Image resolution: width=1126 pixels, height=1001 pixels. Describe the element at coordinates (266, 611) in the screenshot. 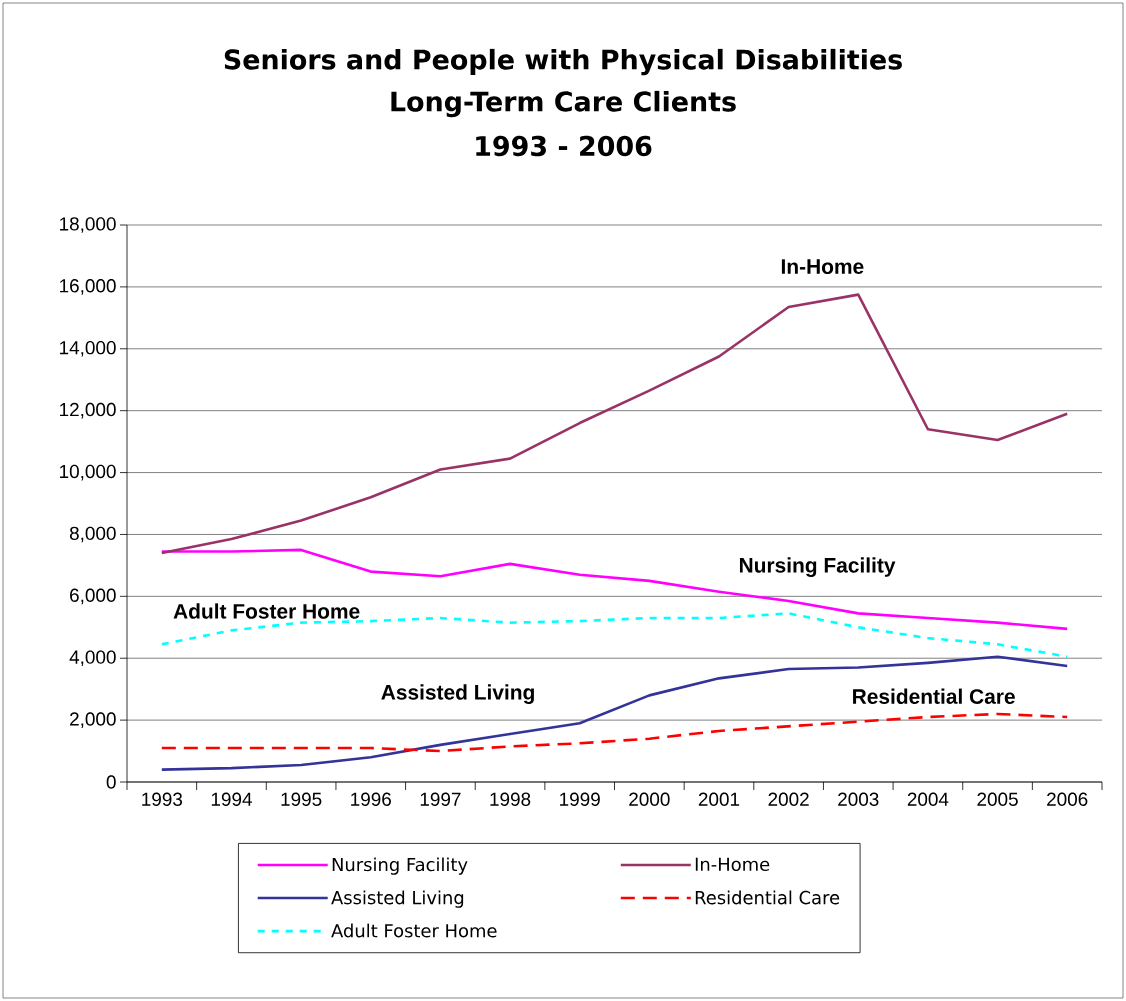

I see `annotation: Adult Foster Home` at that location.